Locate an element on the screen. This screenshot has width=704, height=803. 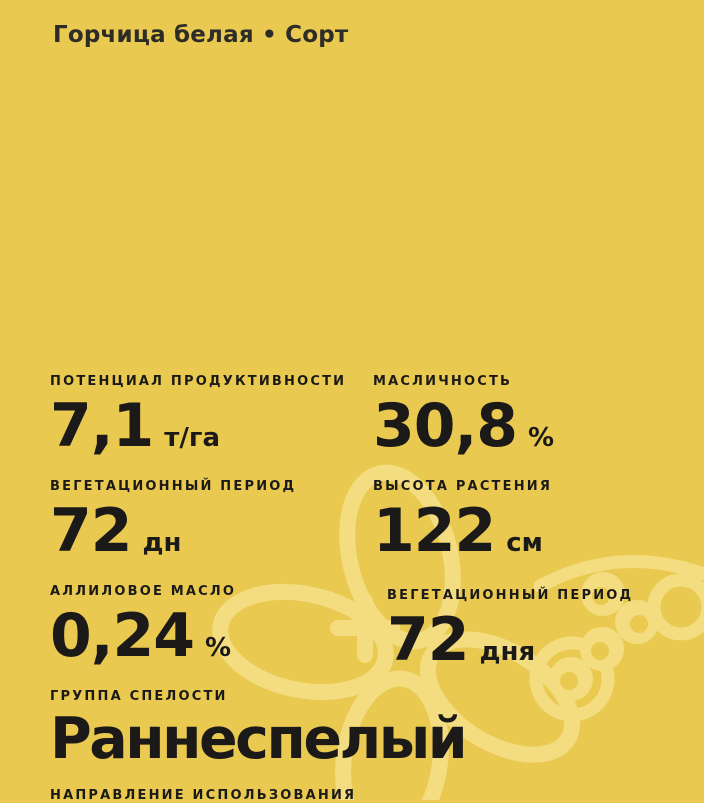
stat-vegetation-period-2: ВЕГЕТАЦИОННЫЙ ПЕРИОД 72 дня is located at coordinates (510, 629).